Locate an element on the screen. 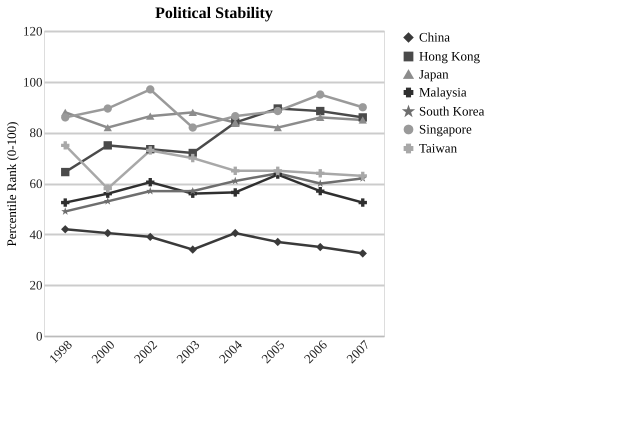 Image resolution: width=639 pixels, height=447 pixels. legend-label: South Korea is located at coordinates (452, 111).